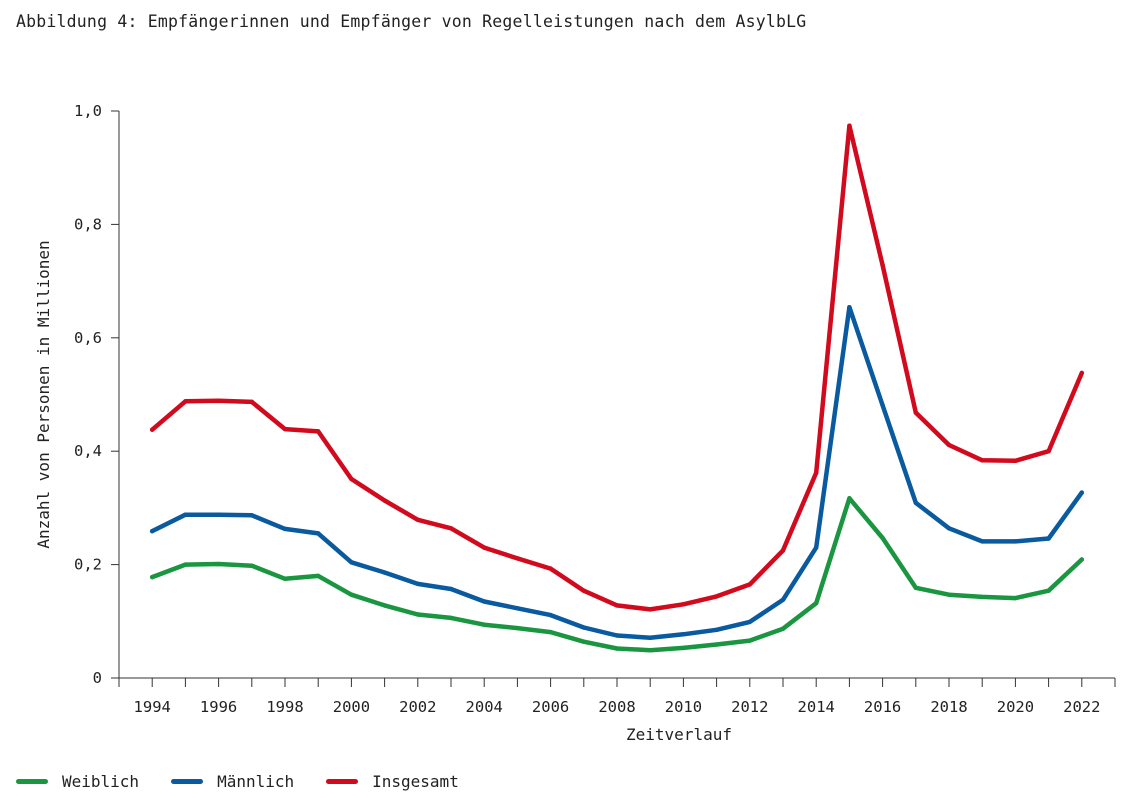 This screenshot has height=798, width=1148. Describe the element at coordinates (683, 707) in the screenshot. I see `x-tick-label: 2010` at that location.